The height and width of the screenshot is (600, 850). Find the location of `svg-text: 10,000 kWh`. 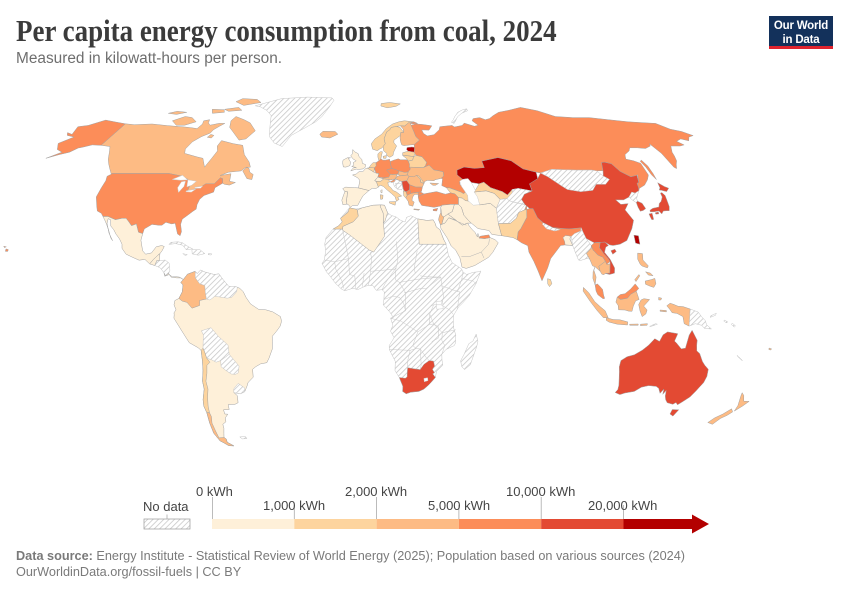

svg-text: 10,000 kWh is located at coordinates (540, 491).